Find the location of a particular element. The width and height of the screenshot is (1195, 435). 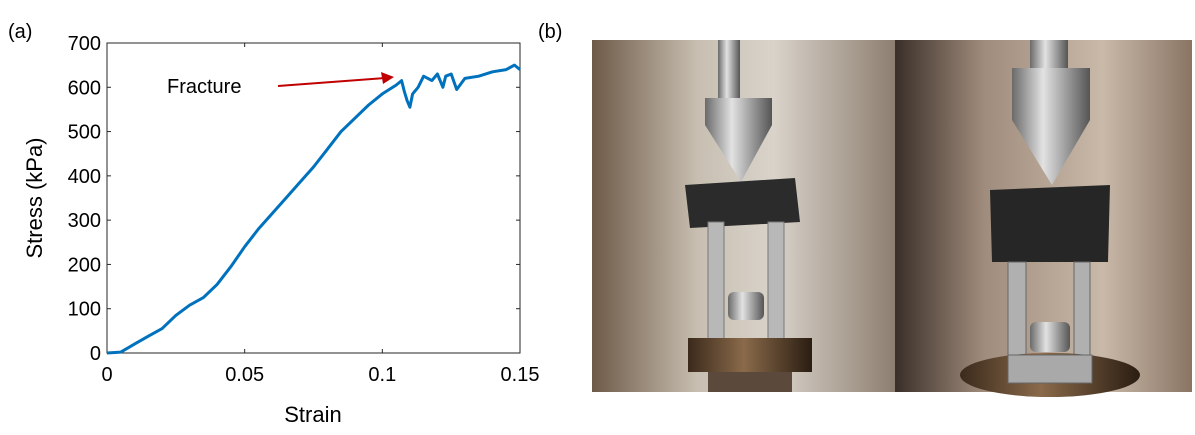

clip-bottom is located at coordinates (1050, 369).